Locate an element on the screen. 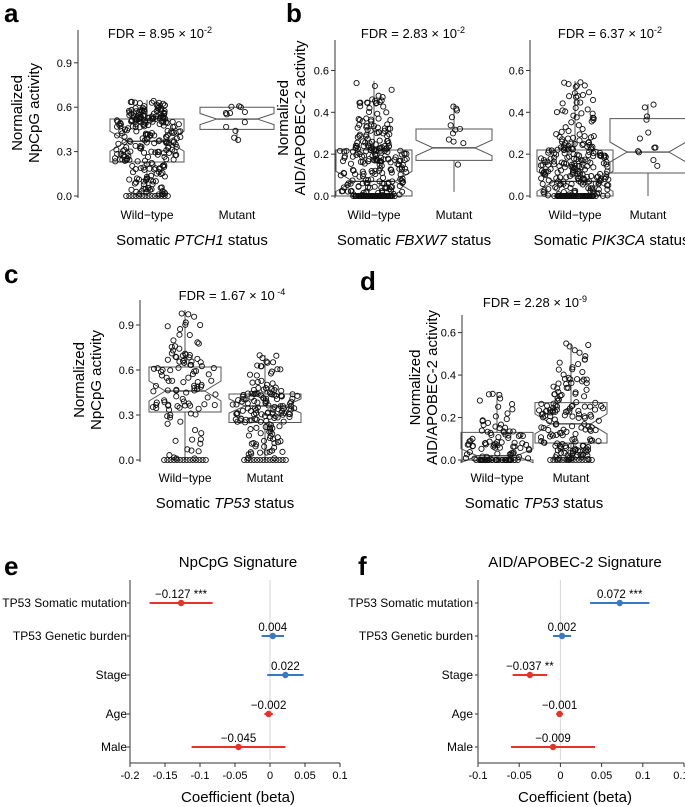 The width and height of the screenshot is (685, 807). panel-label-e: e is located at coordinates (11, 566).